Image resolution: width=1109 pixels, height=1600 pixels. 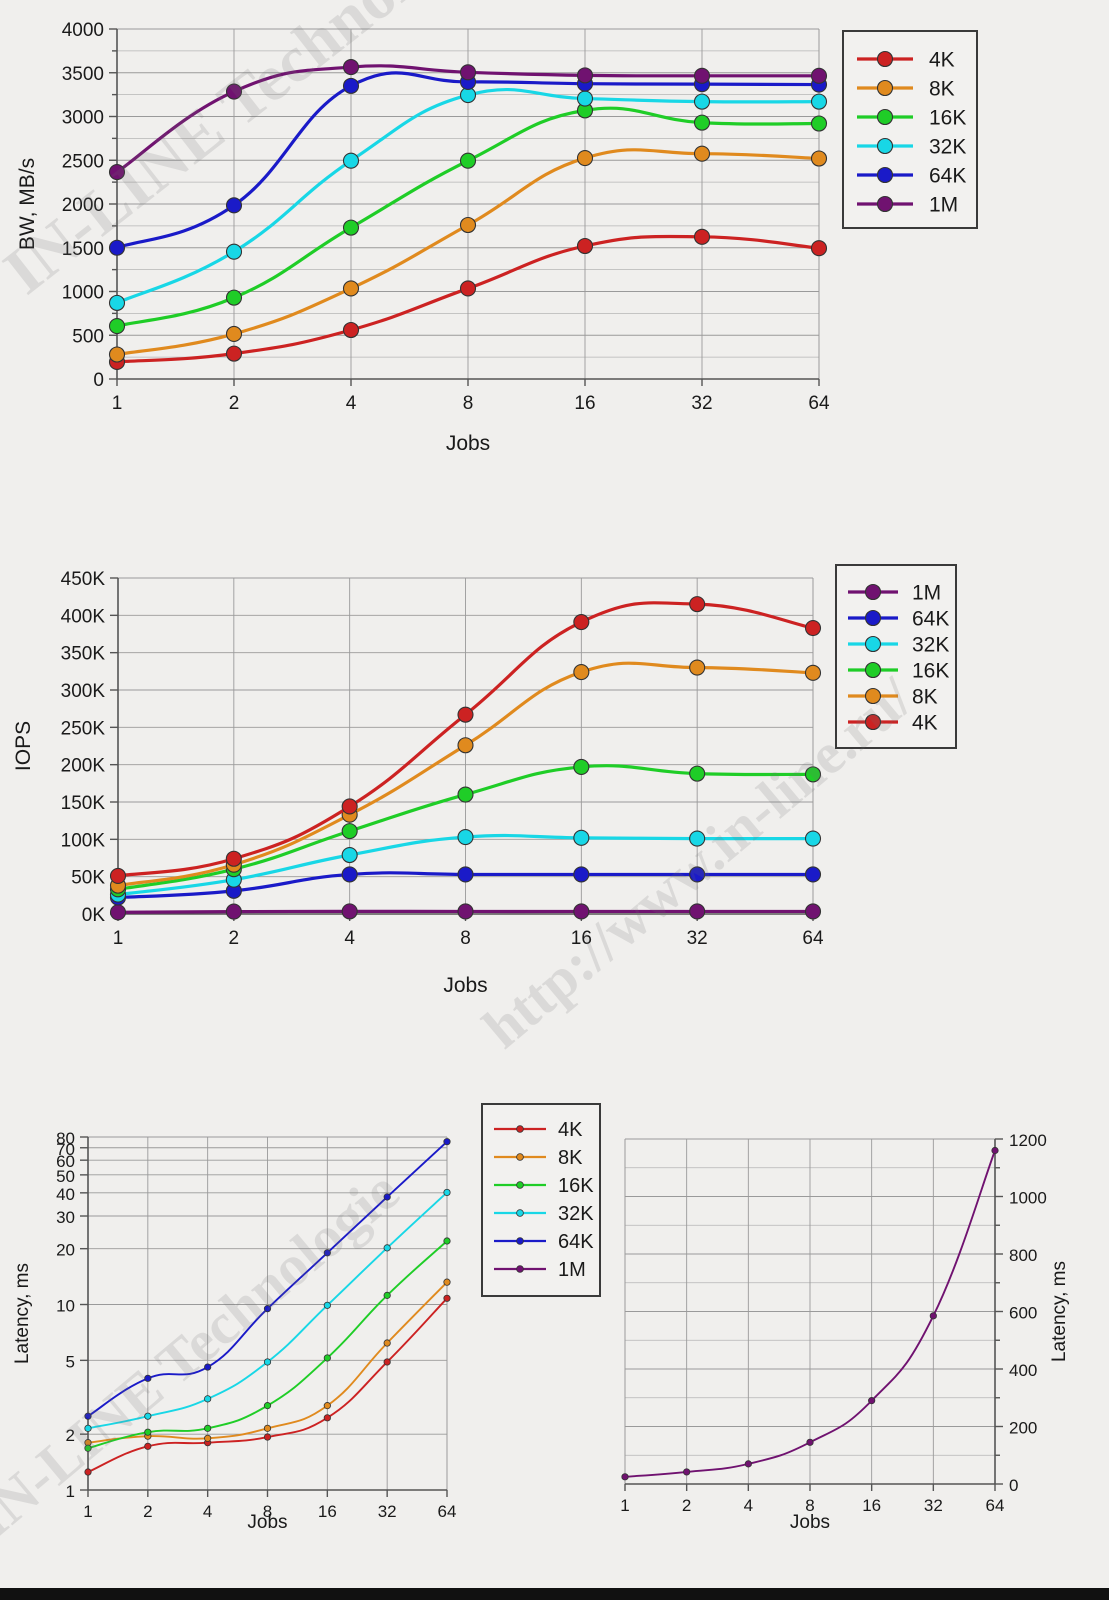 What do you see at coordinates (468, 120) in the screenshot?
I see `series-1M` at bounding box center [468, 120].